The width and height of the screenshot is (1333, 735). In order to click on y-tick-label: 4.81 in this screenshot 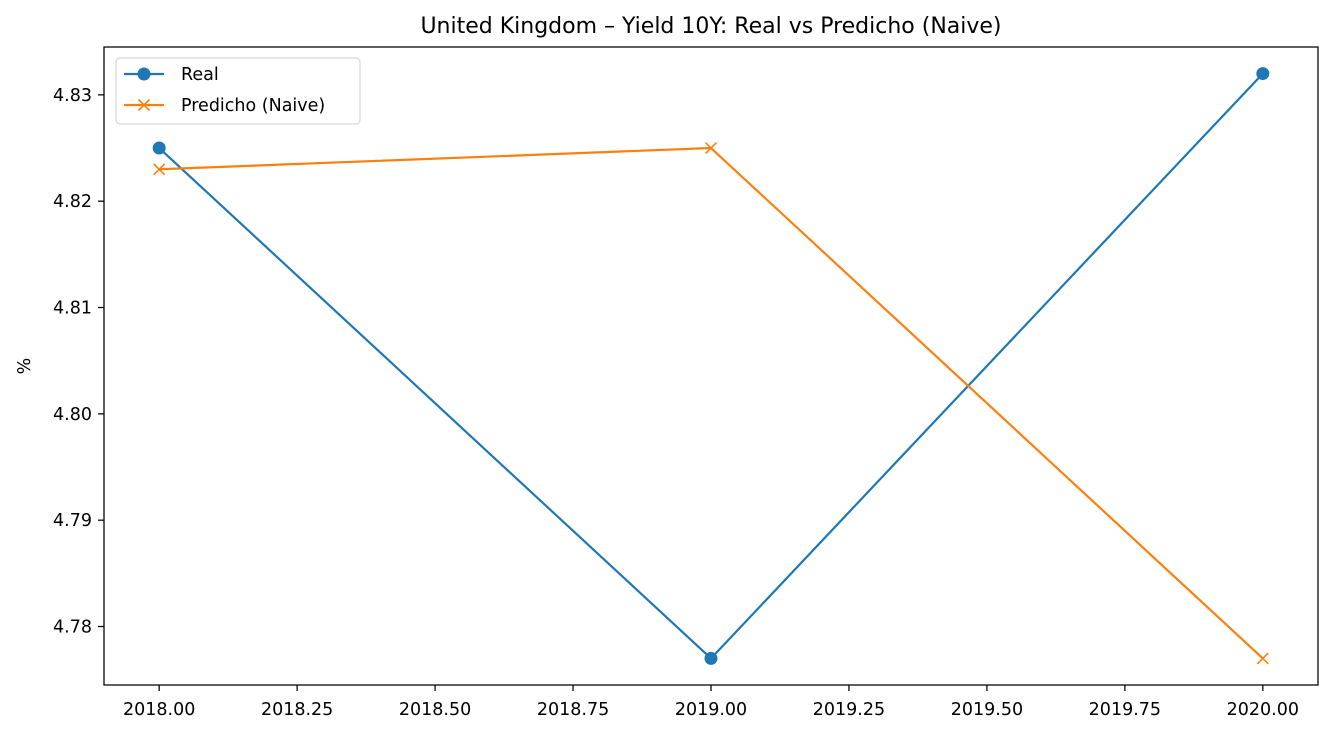, I will do `click(72, 309)`.